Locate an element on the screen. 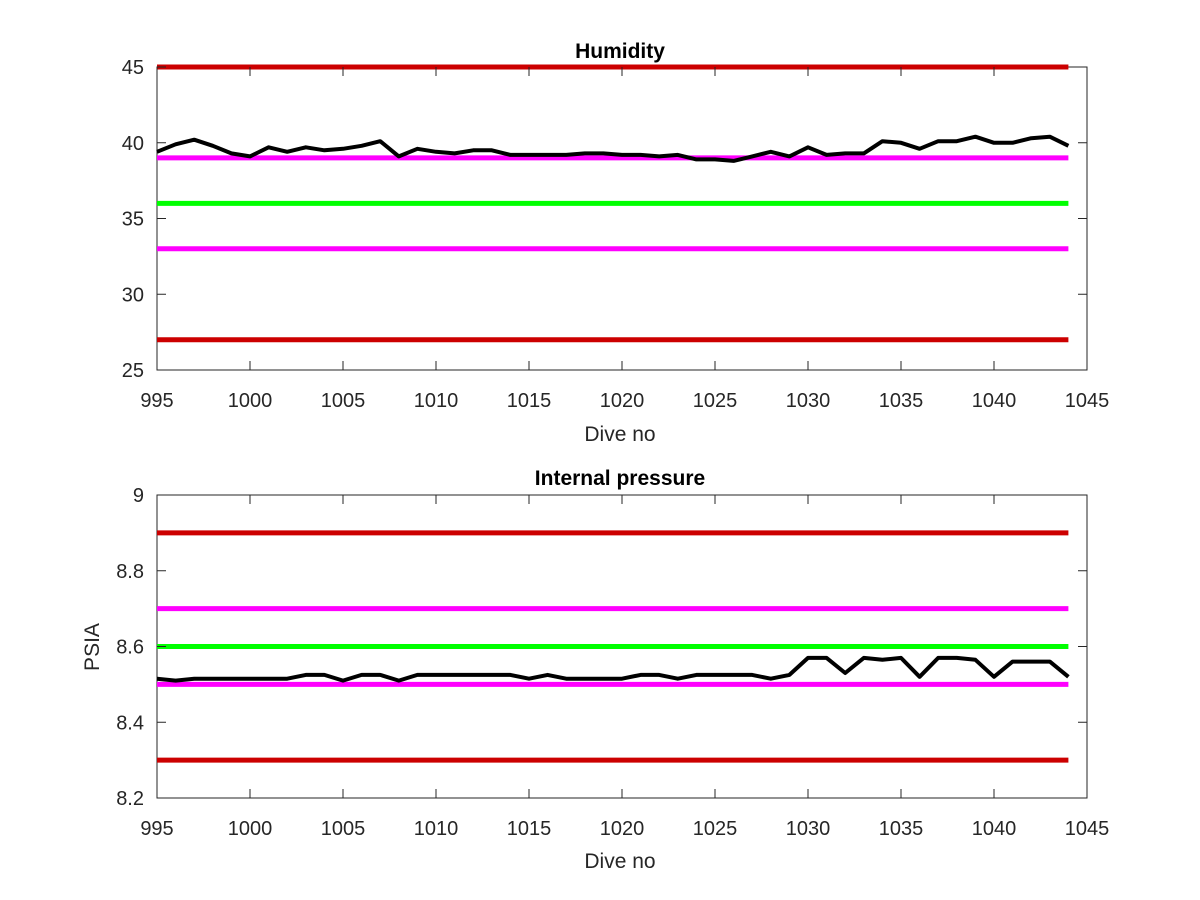  humidity-x-tick-label: 1045 is located at coordinates (1087, 401).